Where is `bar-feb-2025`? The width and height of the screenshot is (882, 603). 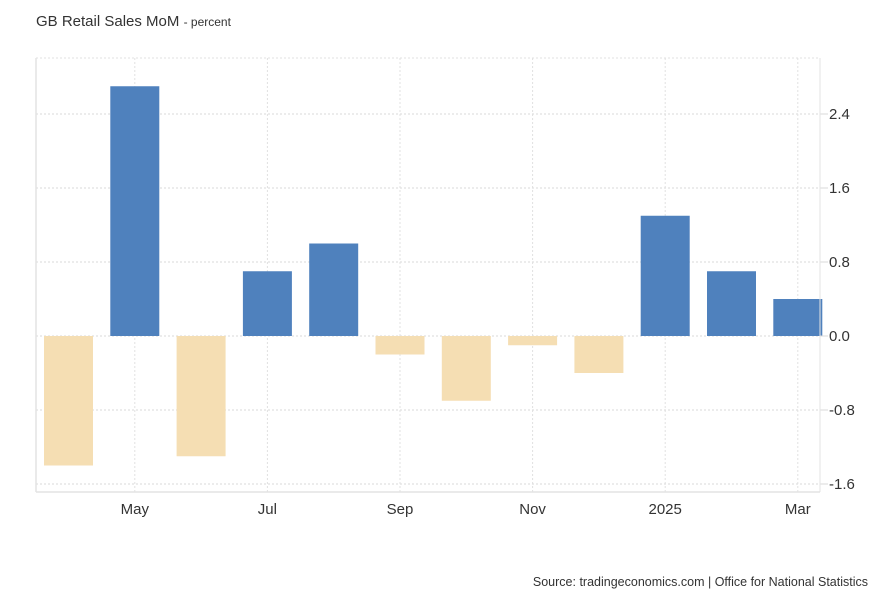 bar-feb-2025 is located at coordinates (731, 303).